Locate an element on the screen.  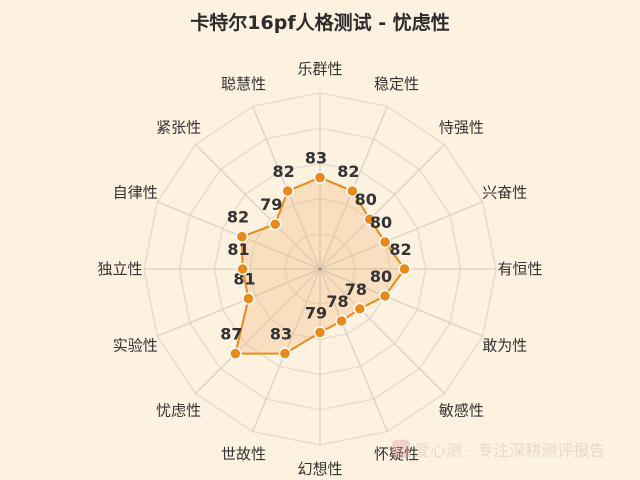
axis-label: 敏感性 is located at coordinates (461, 410).